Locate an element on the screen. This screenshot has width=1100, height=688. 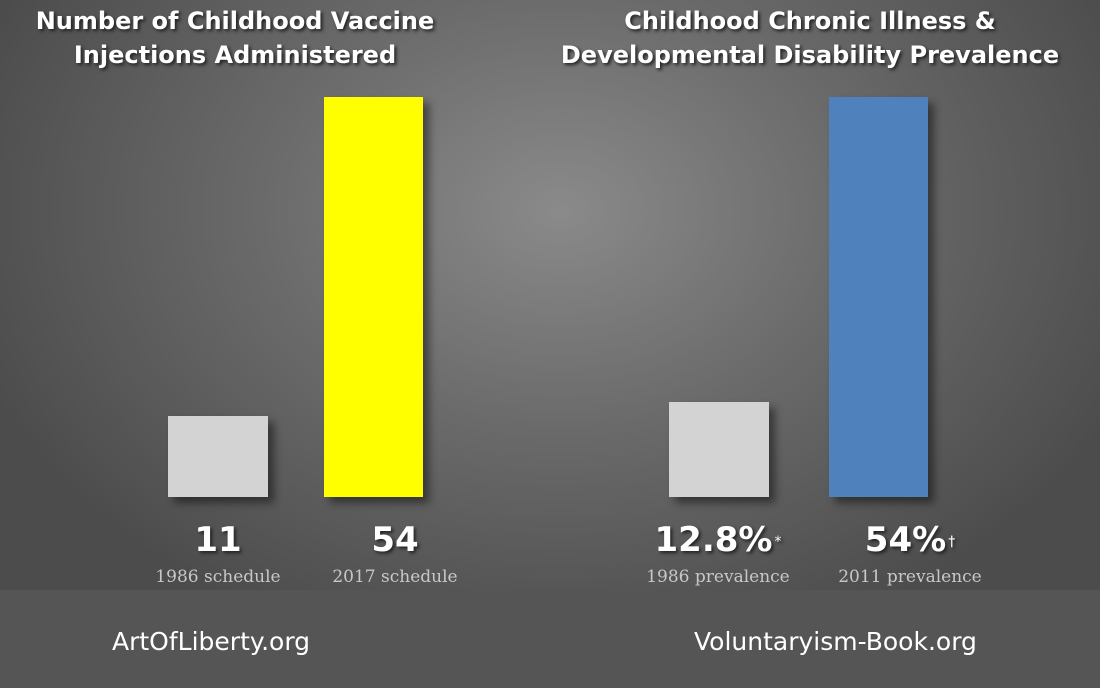
footer-left-link: ArtOfLiberty.org is located at coordinates (211, 641).